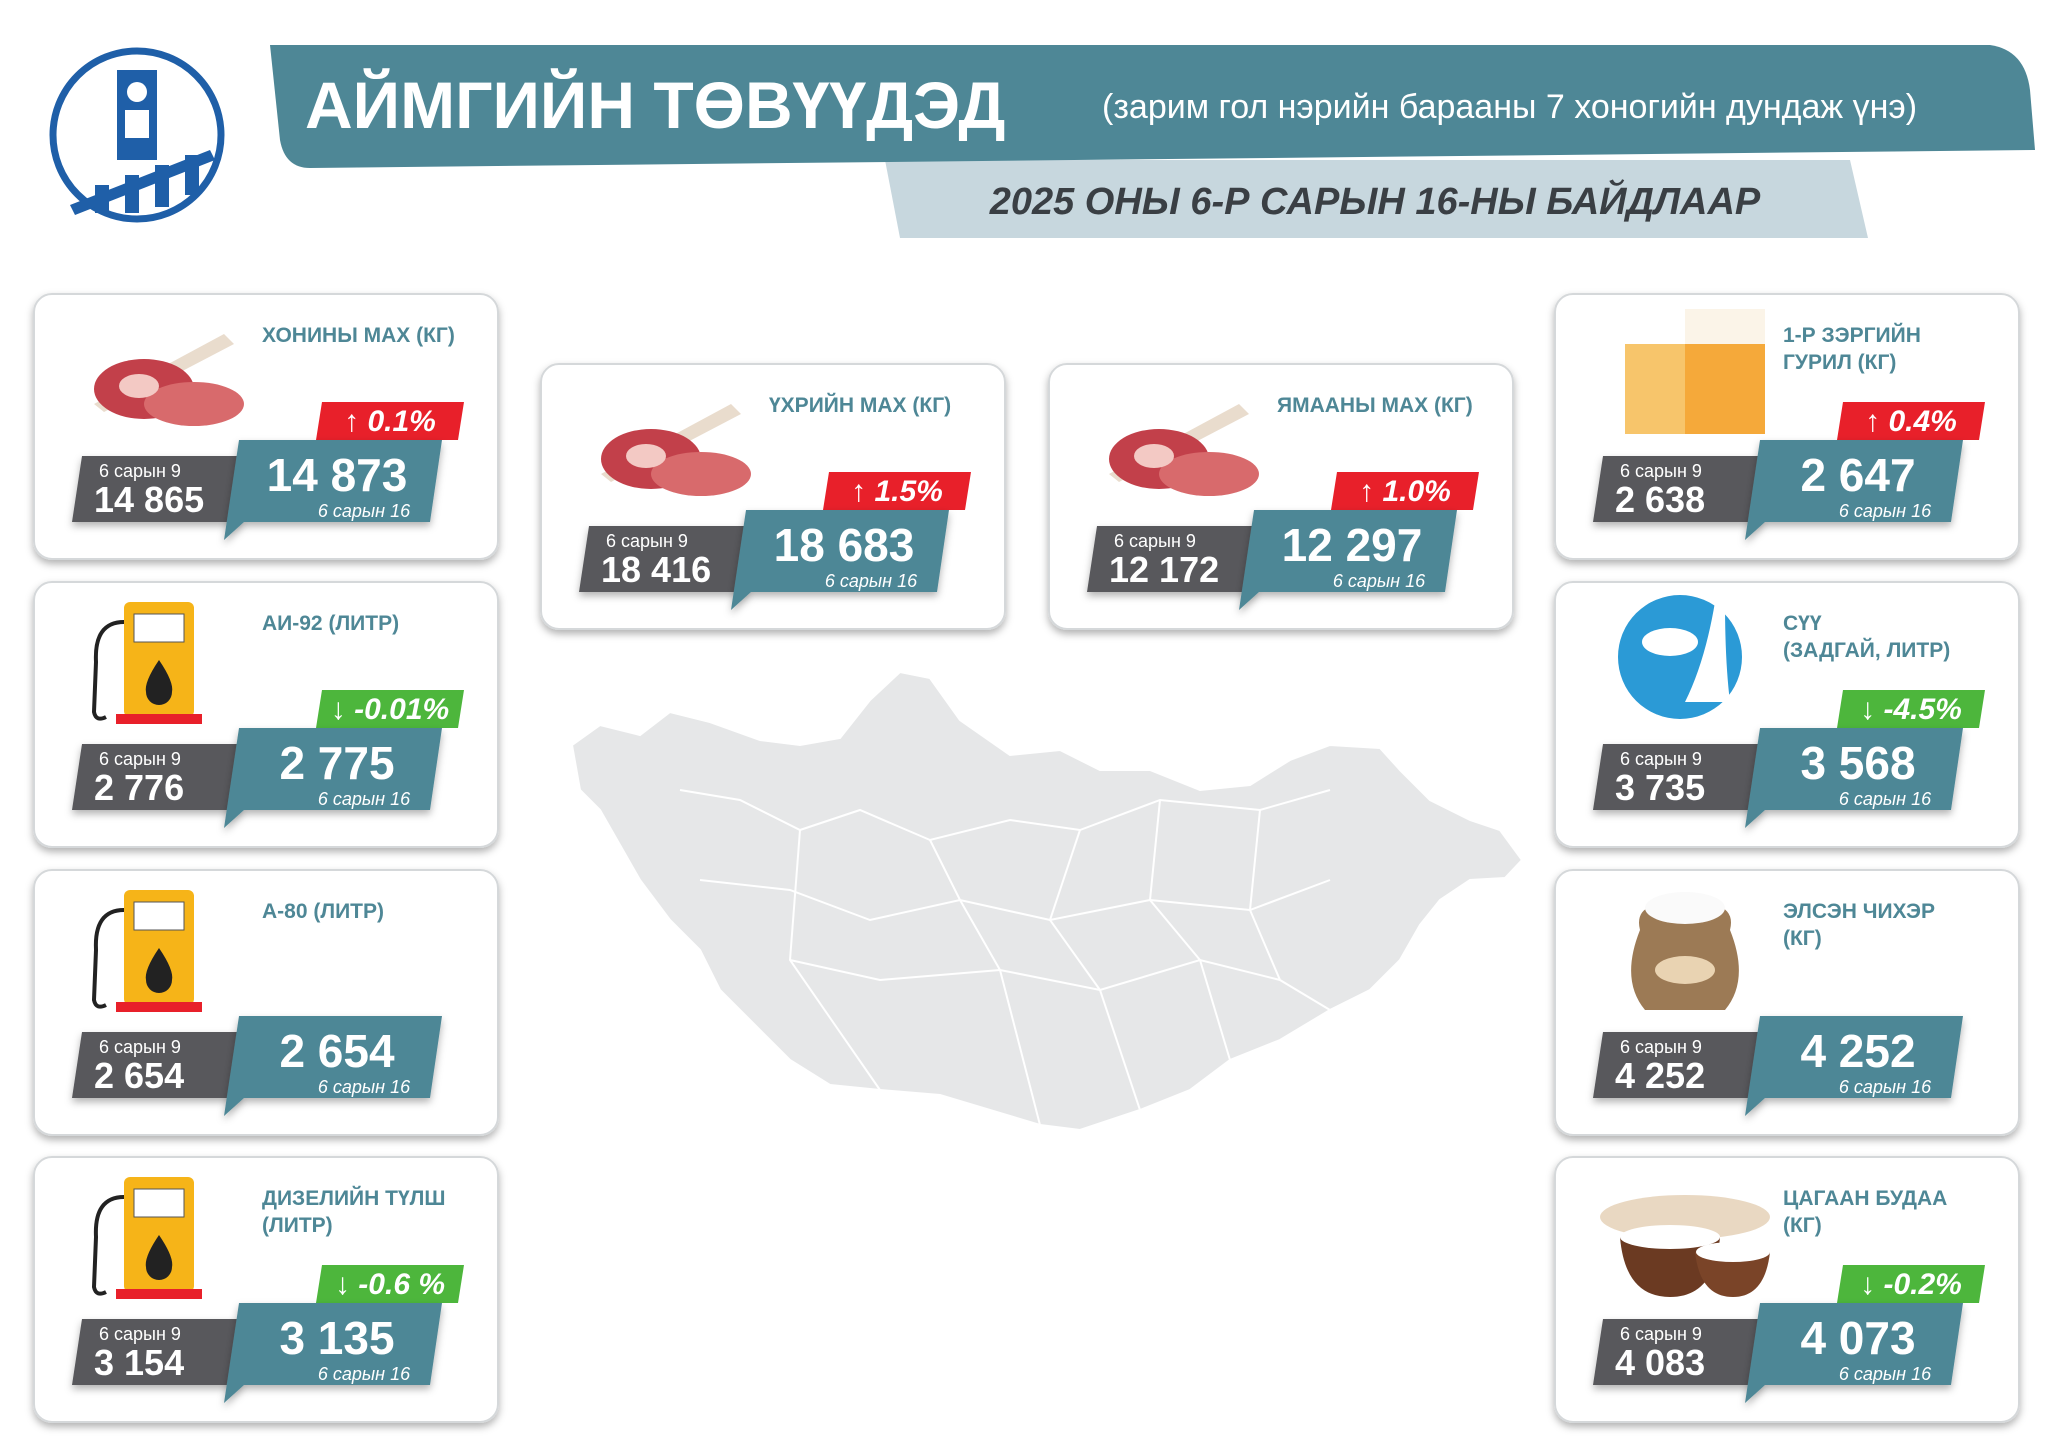  What do you see at coordinates (1866, 650) in the screenshot?
I see `item-name: (ЗАДГАЙ, ЛИТР)` at bounding box center [1866, 650].